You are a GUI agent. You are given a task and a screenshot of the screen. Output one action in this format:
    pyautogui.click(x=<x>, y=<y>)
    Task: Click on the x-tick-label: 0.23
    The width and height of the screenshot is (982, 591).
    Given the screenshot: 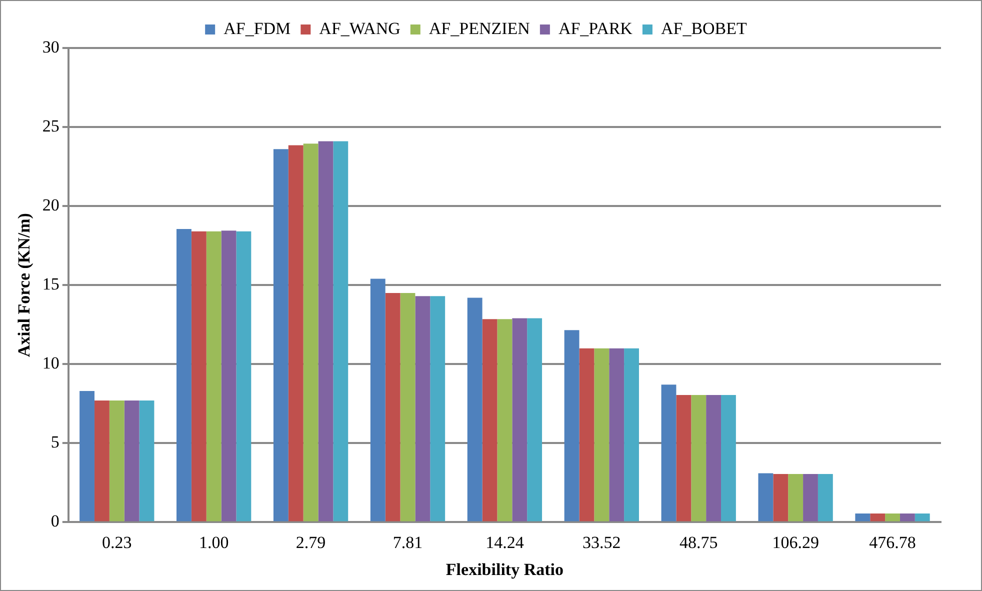 What is the action you would take?
    pyautogui.click(x=117, y=542)
    